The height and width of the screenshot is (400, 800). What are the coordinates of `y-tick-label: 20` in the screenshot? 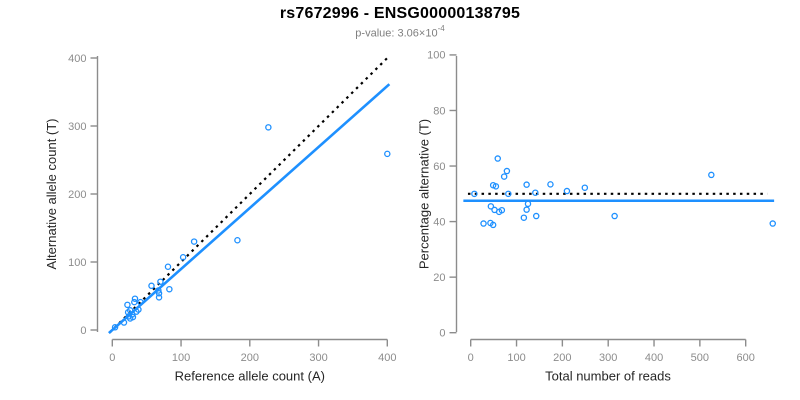 It's located at (439, 278).